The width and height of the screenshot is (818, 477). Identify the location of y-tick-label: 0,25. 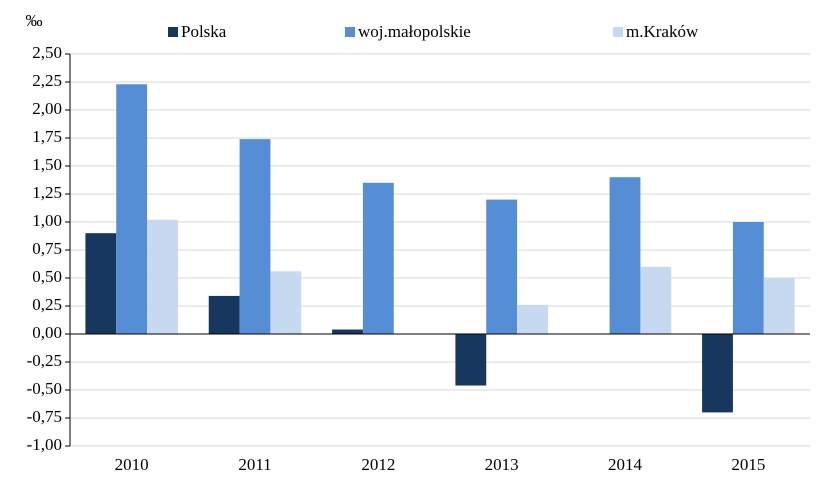
(47, 304).